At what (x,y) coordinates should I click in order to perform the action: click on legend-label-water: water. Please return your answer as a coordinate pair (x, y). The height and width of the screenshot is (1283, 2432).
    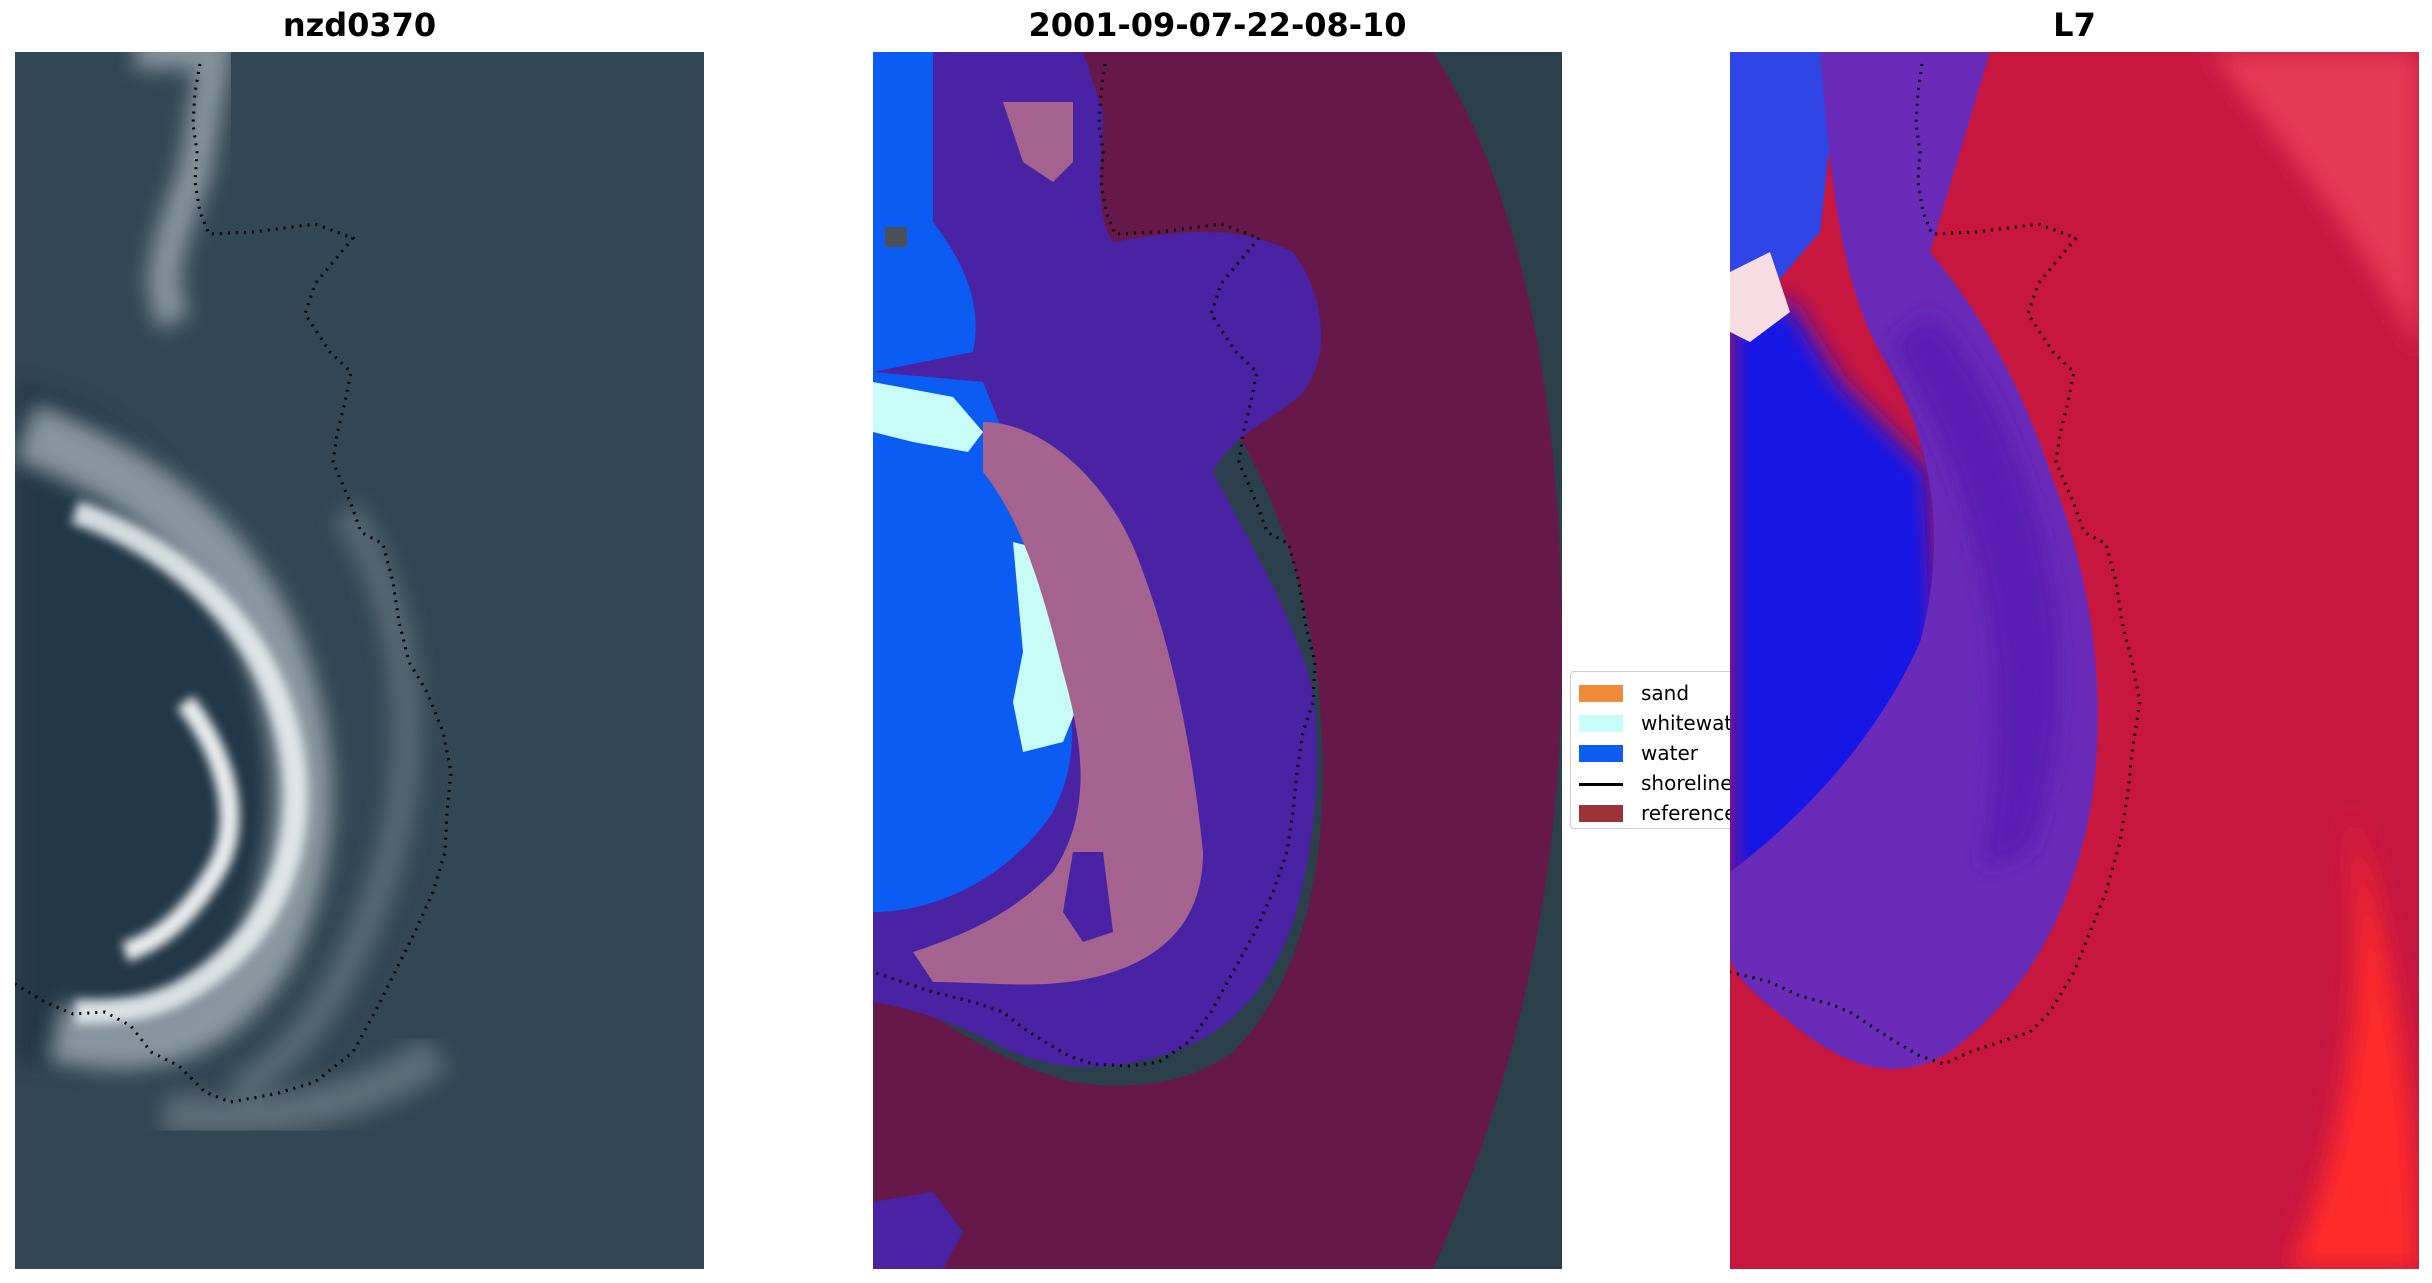
    Looking at the image, I should click on (1669, 753).